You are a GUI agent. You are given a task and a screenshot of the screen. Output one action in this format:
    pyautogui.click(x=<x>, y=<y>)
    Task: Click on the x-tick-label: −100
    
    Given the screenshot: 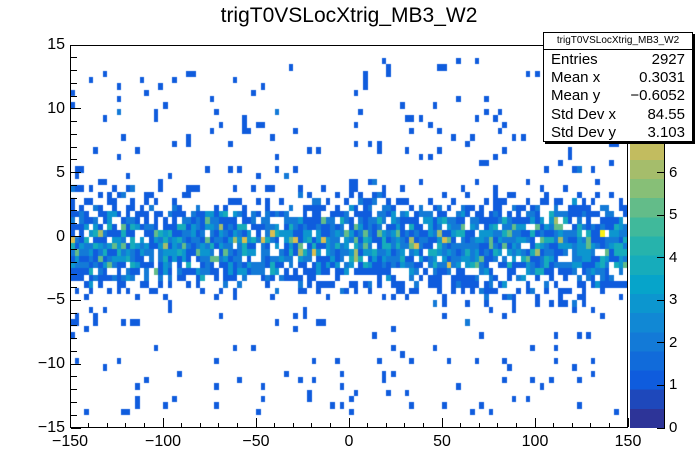 What is the action you would take?
    pyautogui.click(x=163, y=441)
    